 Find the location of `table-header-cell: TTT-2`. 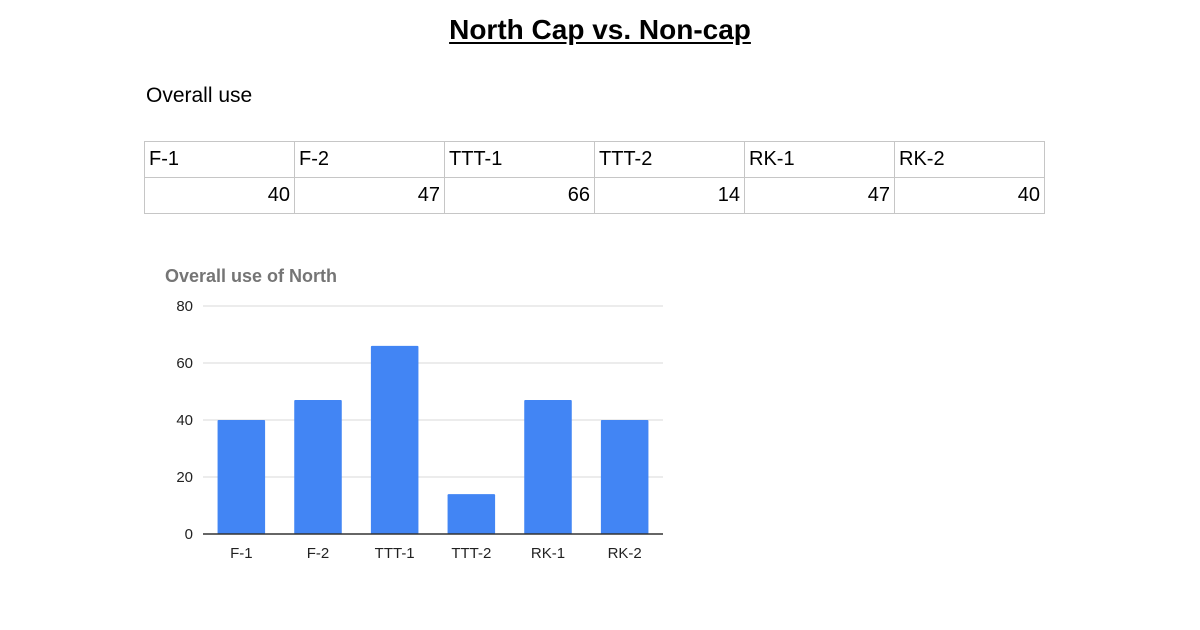

table-header-cell: TTT-2 is located at coordinates (669, 159).